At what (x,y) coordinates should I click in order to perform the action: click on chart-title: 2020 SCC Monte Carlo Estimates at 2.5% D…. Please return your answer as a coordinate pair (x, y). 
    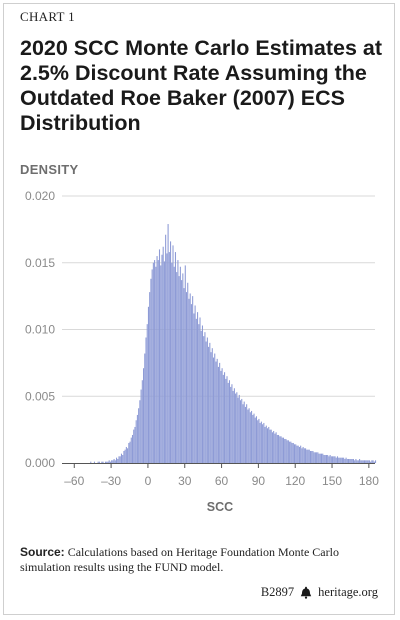
    Looking at the image, I should click on (201, 85).